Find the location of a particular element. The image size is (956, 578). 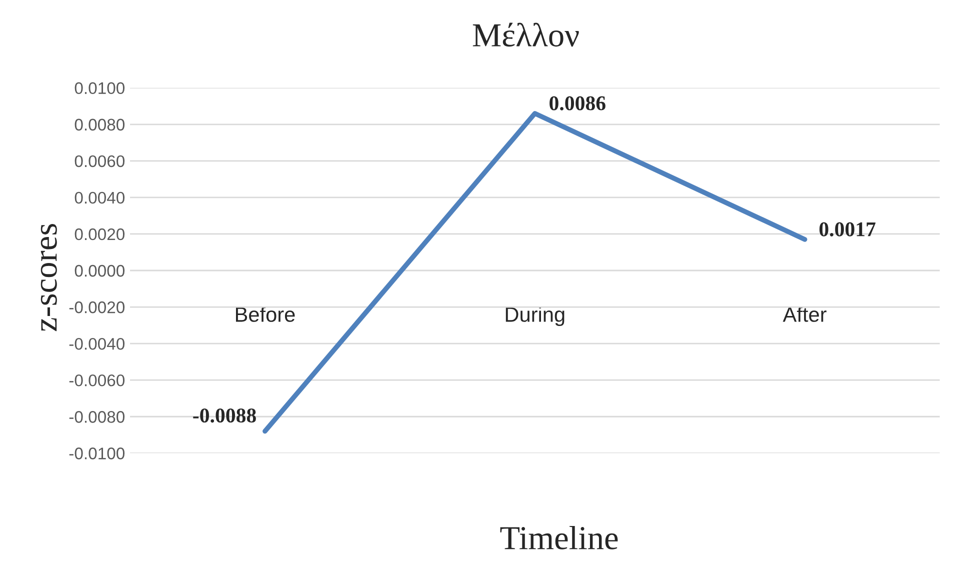

x-tick-label: After is located at coordinates (804, 314).